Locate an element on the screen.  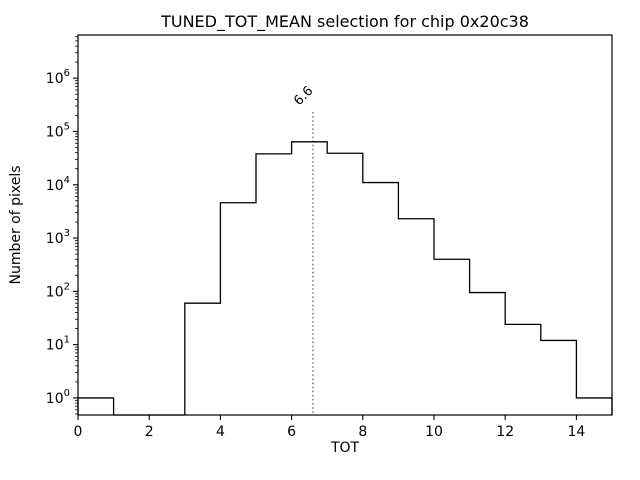
y-tick-label: 10¹ is located at coordinates (58, 344).